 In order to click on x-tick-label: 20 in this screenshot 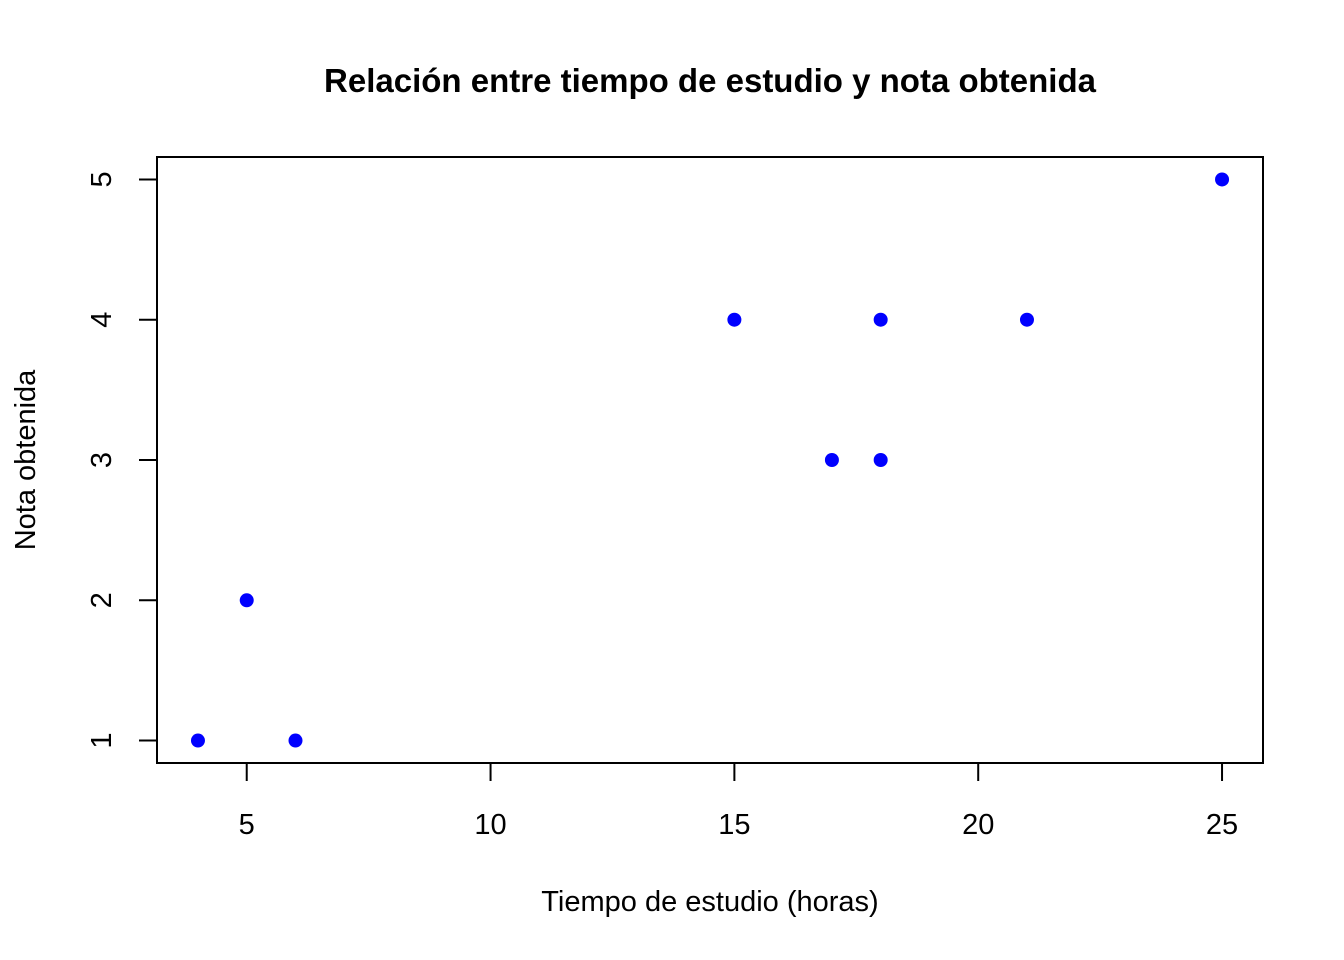, I will do `click(978, 825)`.